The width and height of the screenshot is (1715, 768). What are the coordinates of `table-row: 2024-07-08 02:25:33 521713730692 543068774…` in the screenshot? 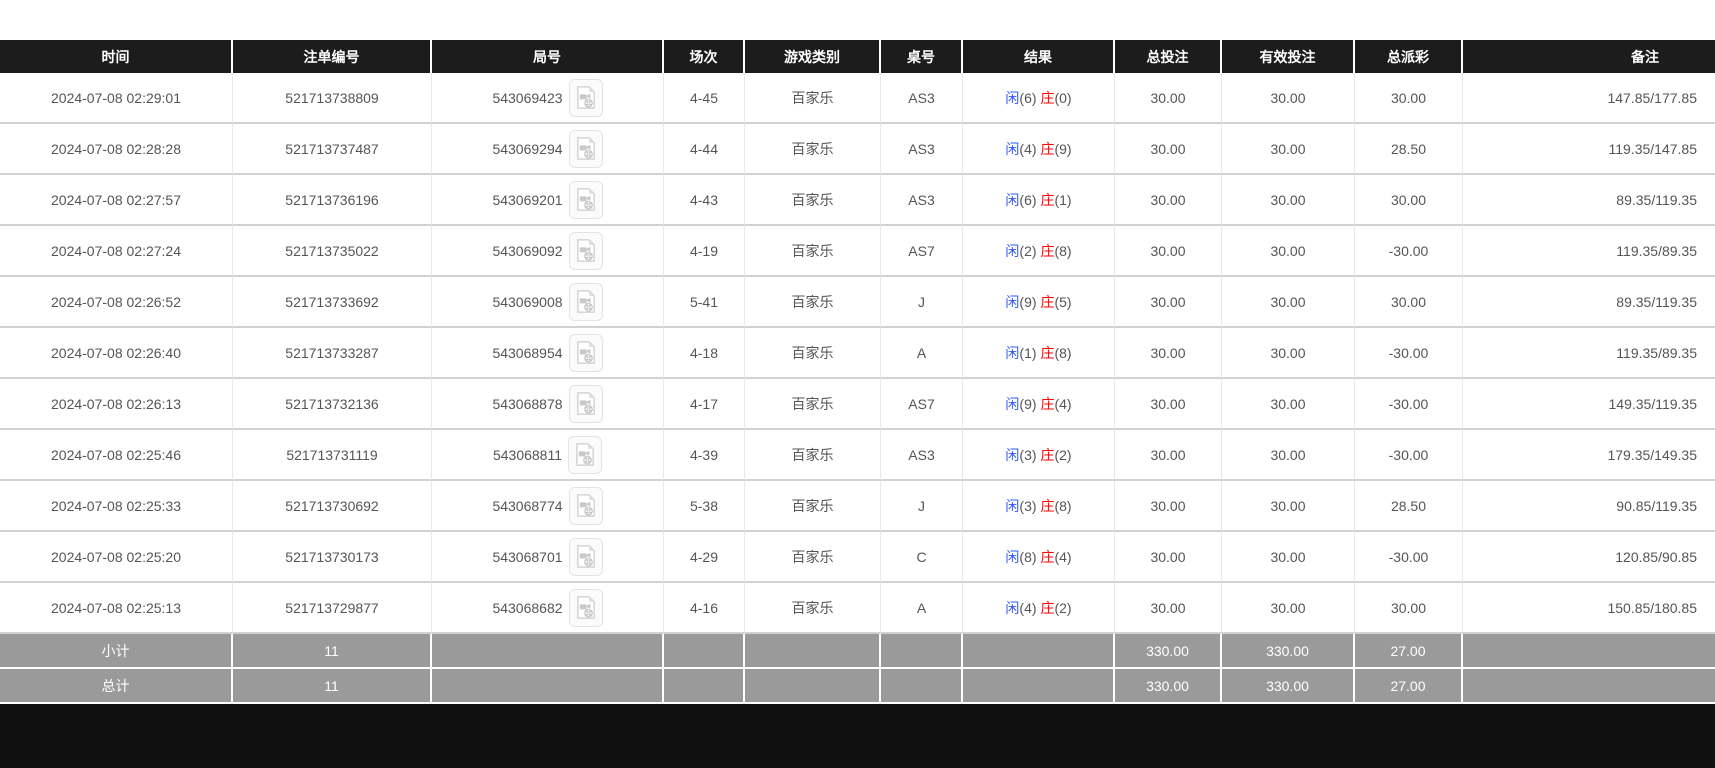 It's located at (857, 506).